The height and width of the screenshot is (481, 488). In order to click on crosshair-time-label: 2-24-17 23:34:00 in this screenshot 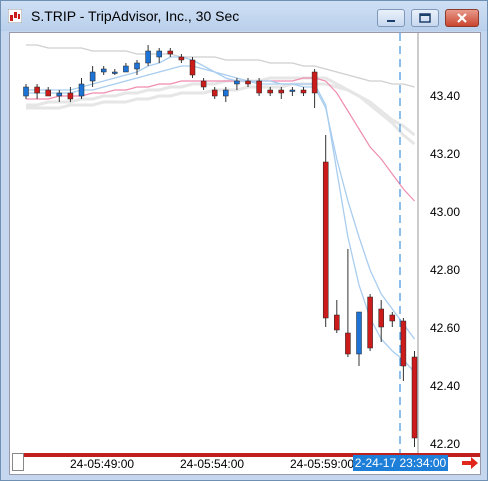, I will do `click(400, 463)`.